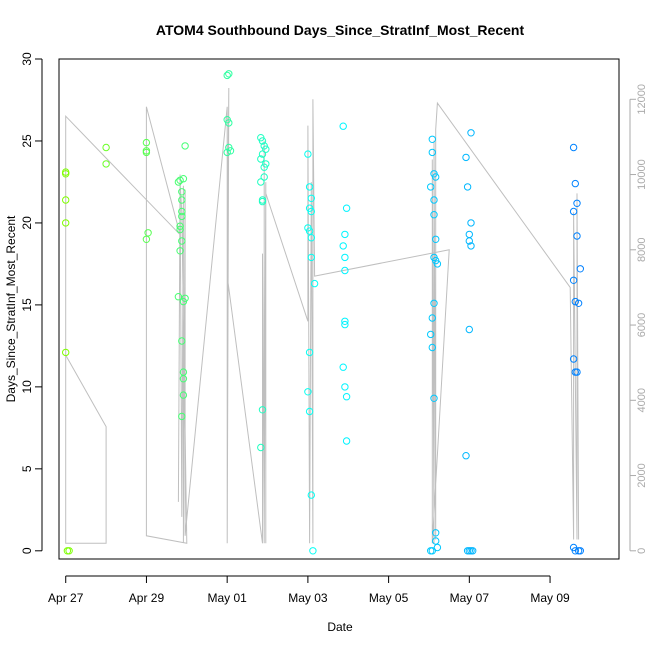  What do you see at coordinates (550, 598) in the screenshot?
I see `x-tick-label: May 09` at bounding box center [550, 598].